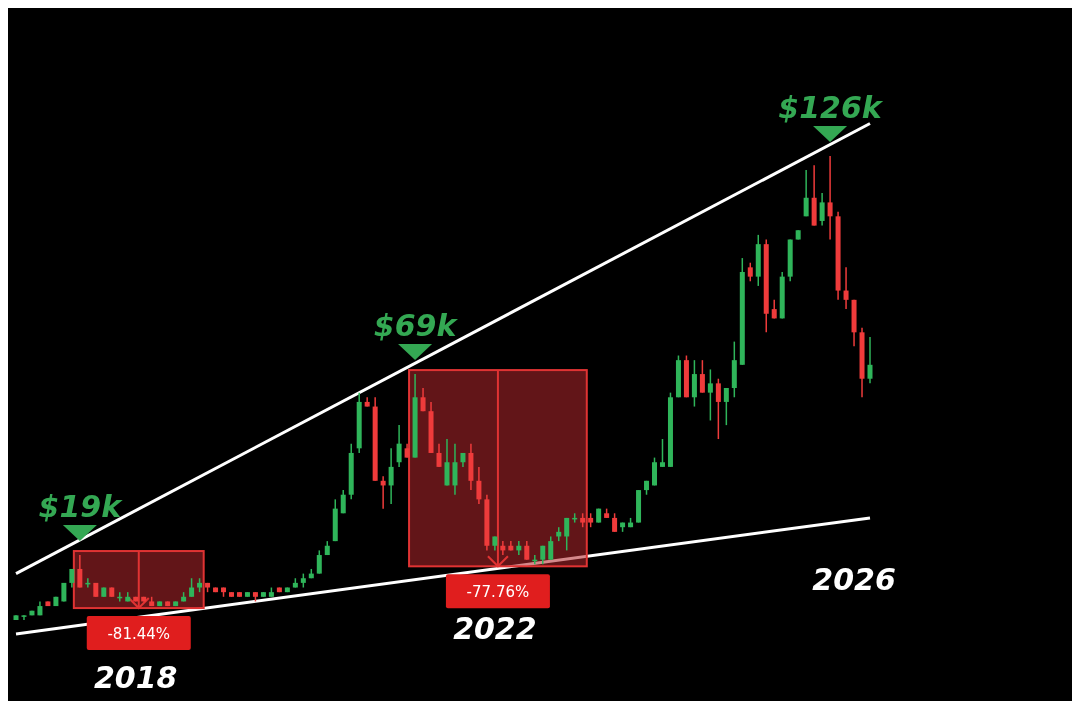 Image resolution: width=1080 pixels, height=709 pixels. Describe the element at coordinates (854, 580) in the screenshot. I see `x-tick-label: 2026` at that location.